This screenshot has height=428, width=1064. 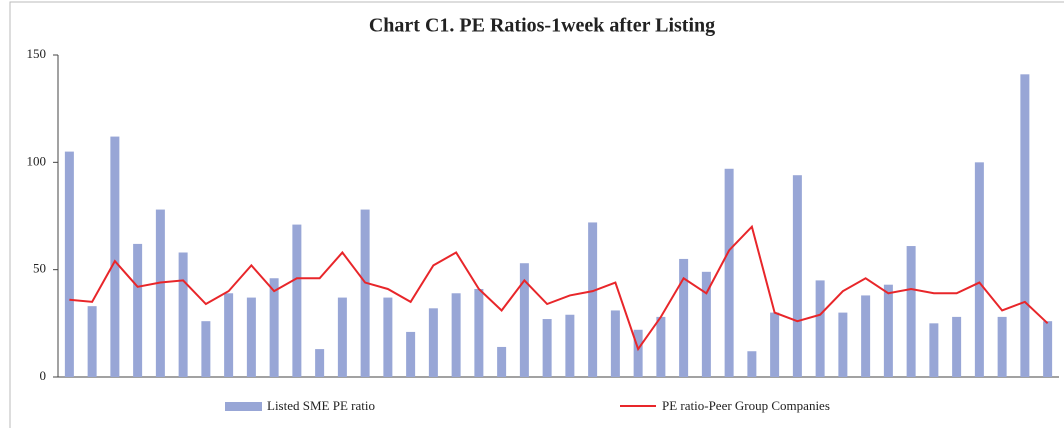 What do you see at coordinates (37, 53) in the screenshot?
I see `y-tick-label: 150` at bounding box center [37, 53].